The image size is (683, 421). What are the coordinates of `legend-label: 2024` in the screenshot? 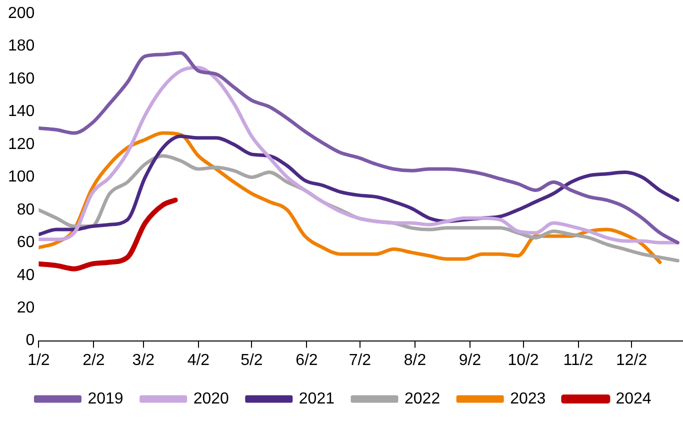 It's located at (634, 399).